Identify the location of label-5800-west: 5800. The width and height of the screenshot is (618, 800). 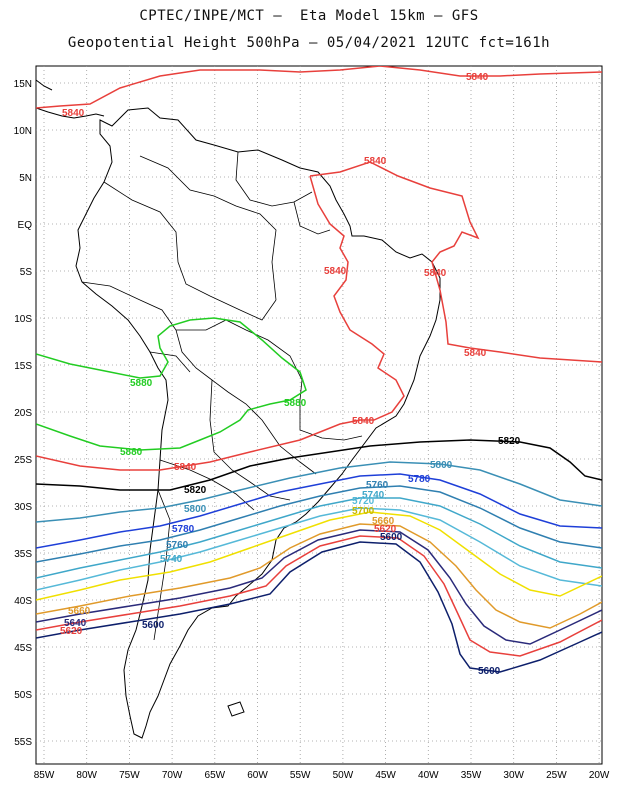
(195, 509).